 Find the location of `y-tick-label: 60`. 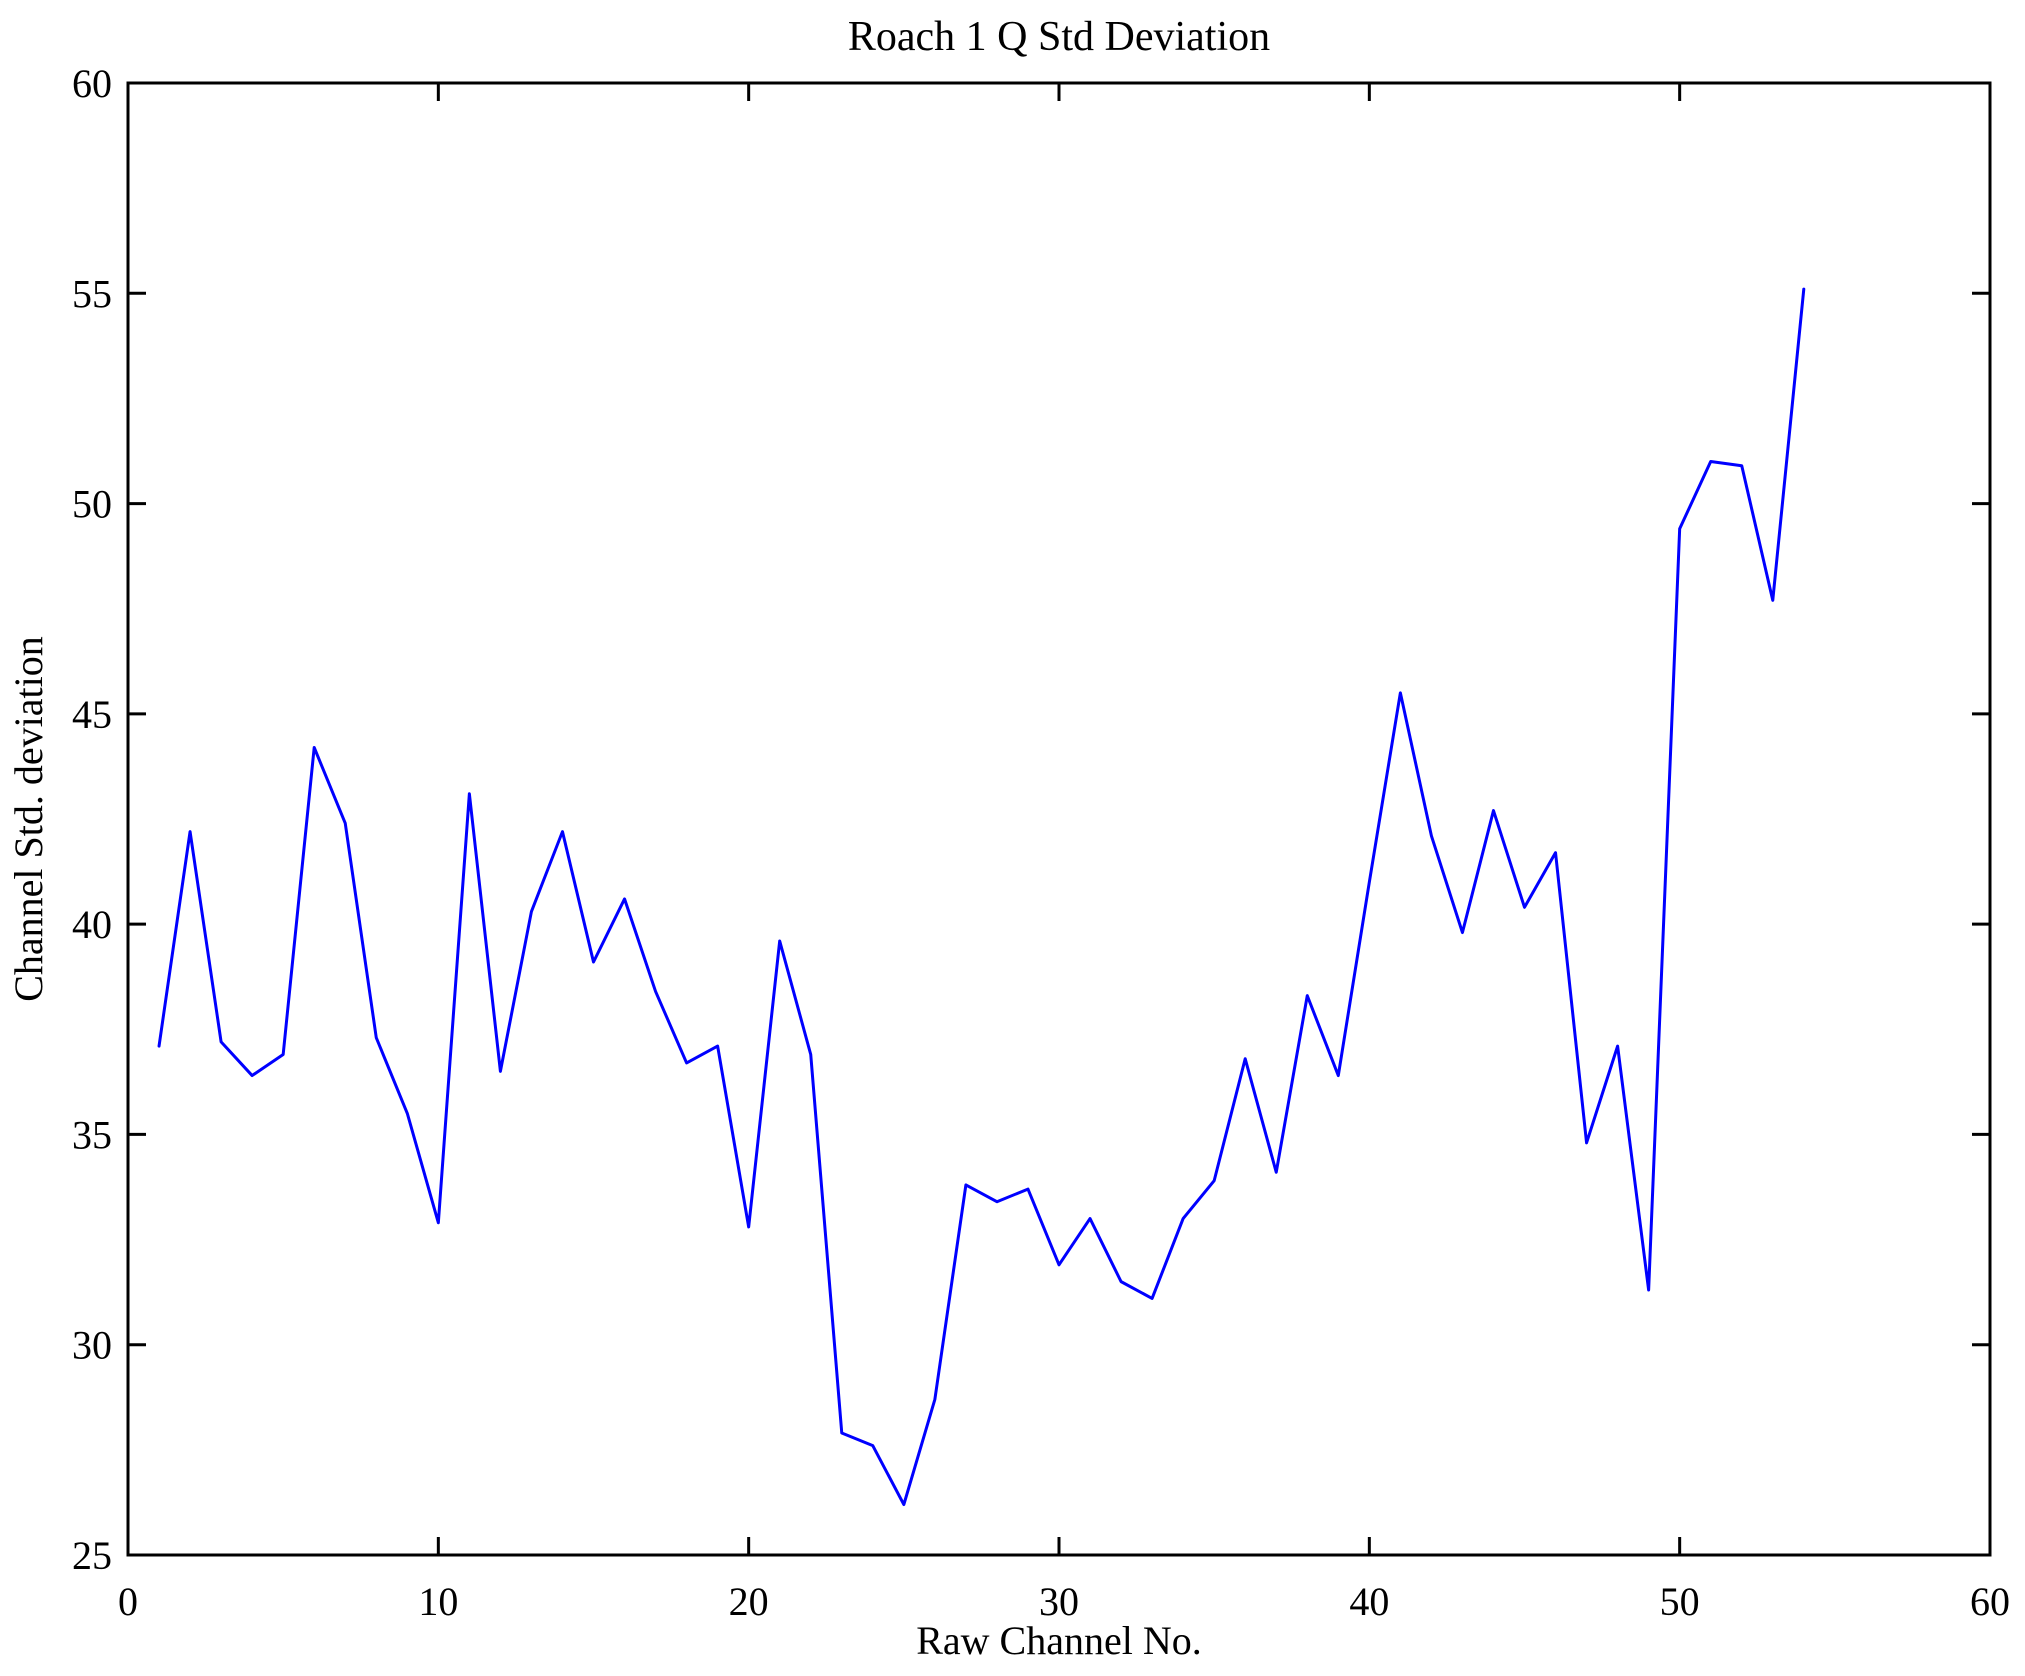

y-tick-label: 60 is located at coordinates (92, 83).